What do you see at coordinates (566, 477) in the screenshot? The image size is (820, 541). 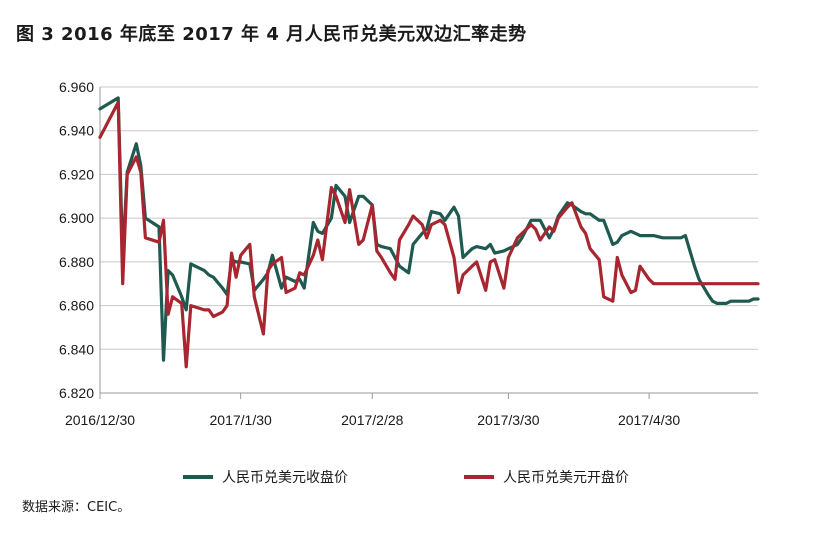 I see `legend-label-open: 人民币兑美元开盘价` at bounding box center [566, 477].